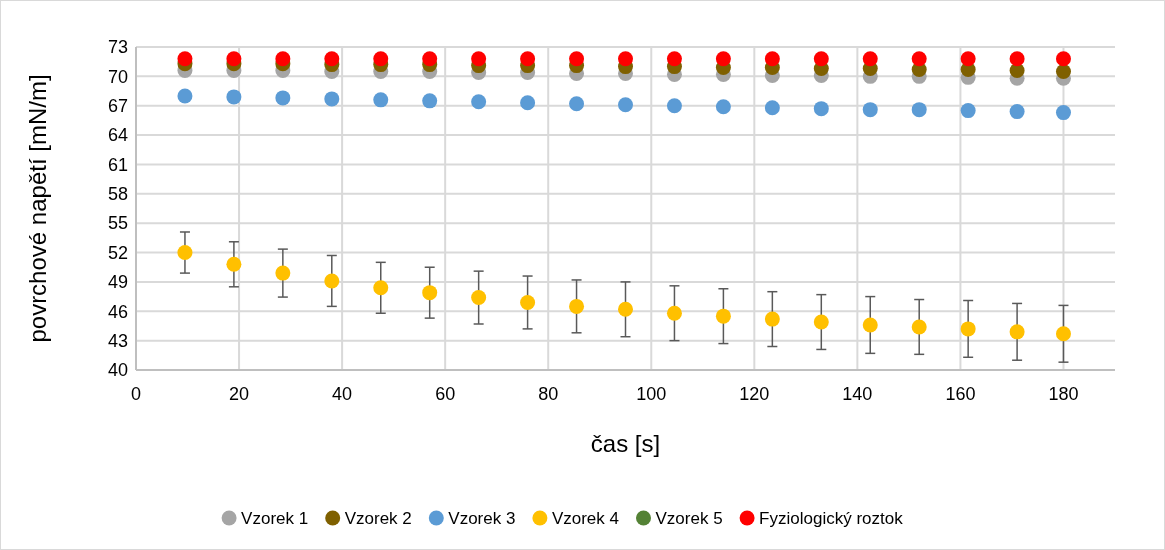 The height and width of the screenshot is (550, 1165). Describe the element at coordinates (117, 194) in the screenshot. I see `y-tick-label: 58` at that location.